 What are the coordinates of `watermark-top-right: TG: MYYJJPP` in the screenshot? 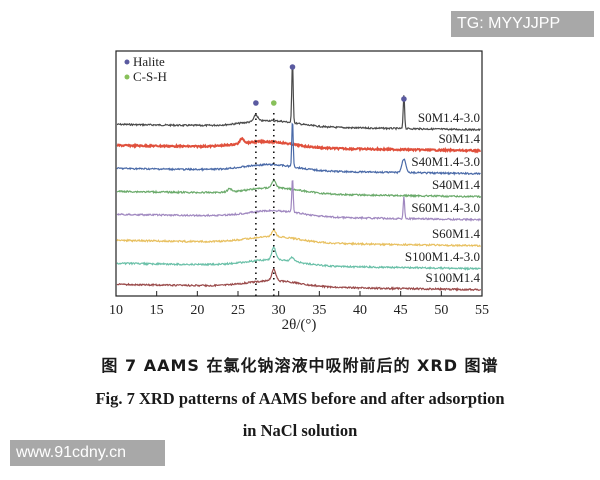 It's located at (522, 24).